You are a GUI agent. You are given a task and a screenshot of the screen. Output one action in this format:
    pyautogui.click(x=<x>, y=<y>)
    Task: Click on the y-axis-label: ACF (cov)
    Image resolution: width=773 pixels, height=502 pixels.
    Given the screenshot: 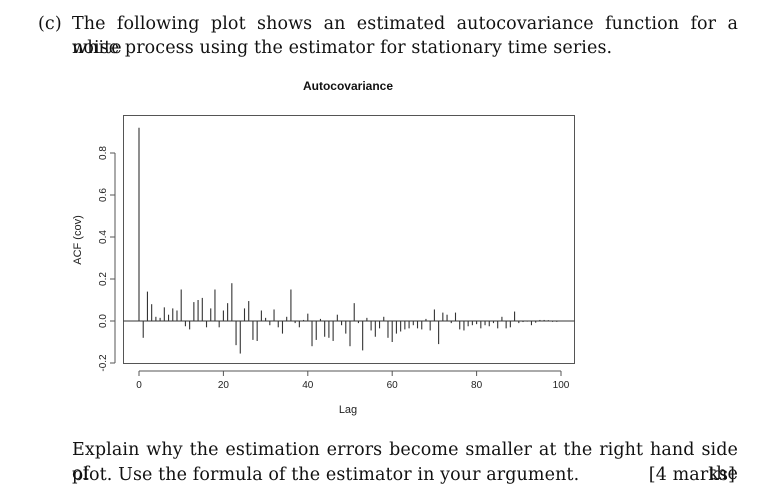 What is the action you would take?
    pyautogui.click(x=78, y=240)
    